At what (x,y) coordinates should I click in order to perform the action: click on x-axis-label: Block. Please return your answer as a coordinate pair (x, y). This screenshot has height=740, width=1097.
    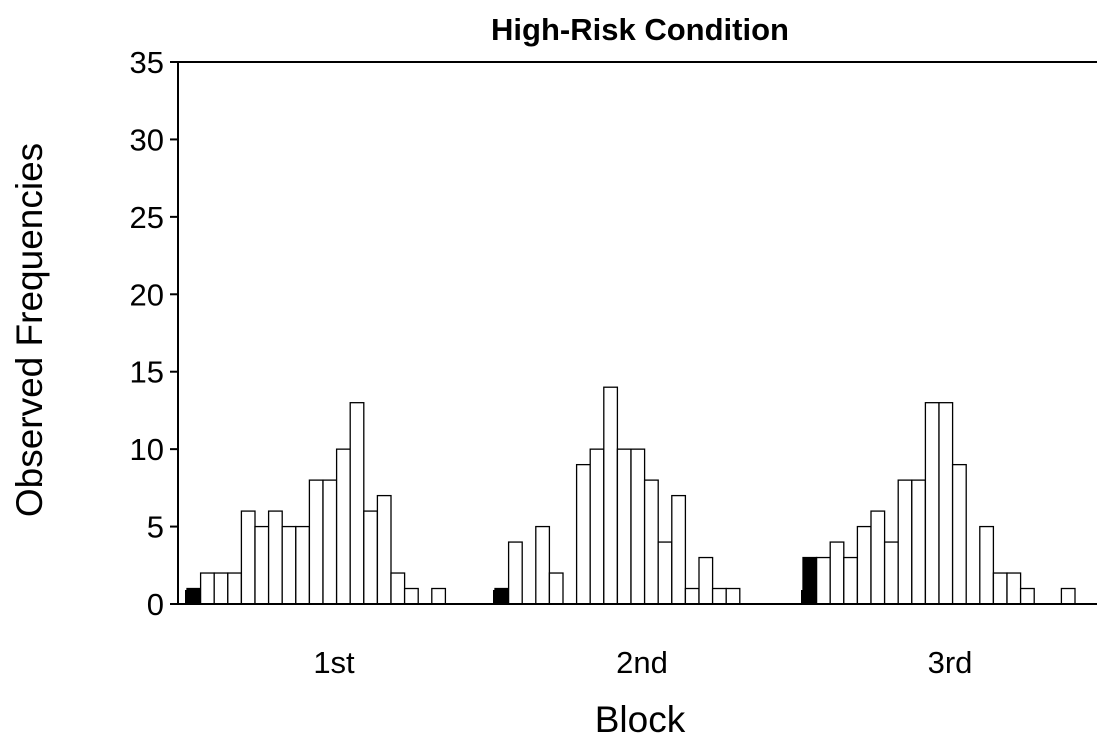
    Looking at the image, I should click on (640, 719).